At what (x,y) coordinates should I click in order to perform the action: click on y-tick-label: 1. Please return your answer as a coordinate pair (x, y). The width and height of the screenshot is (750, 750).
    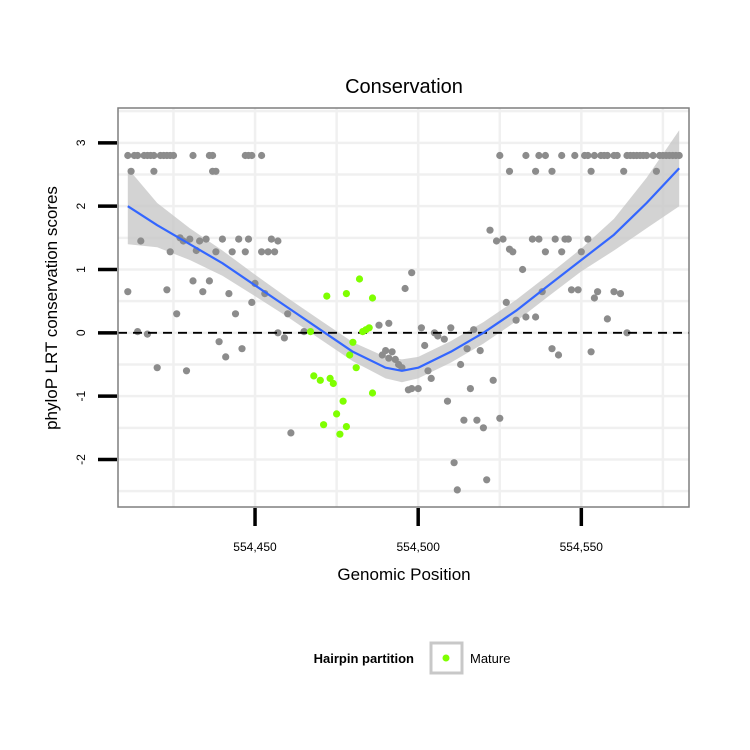
    Looking at the image, I should click on (81, 269).